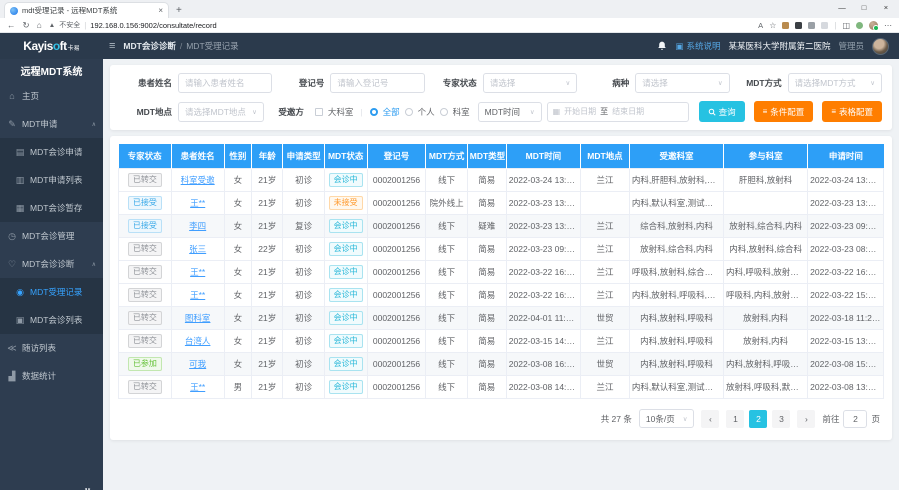  What do you see at coordinates (852, 111) in the screenshot?
I see `table-config-button: ≡ 表格配置` at bounding box center [852, 111].